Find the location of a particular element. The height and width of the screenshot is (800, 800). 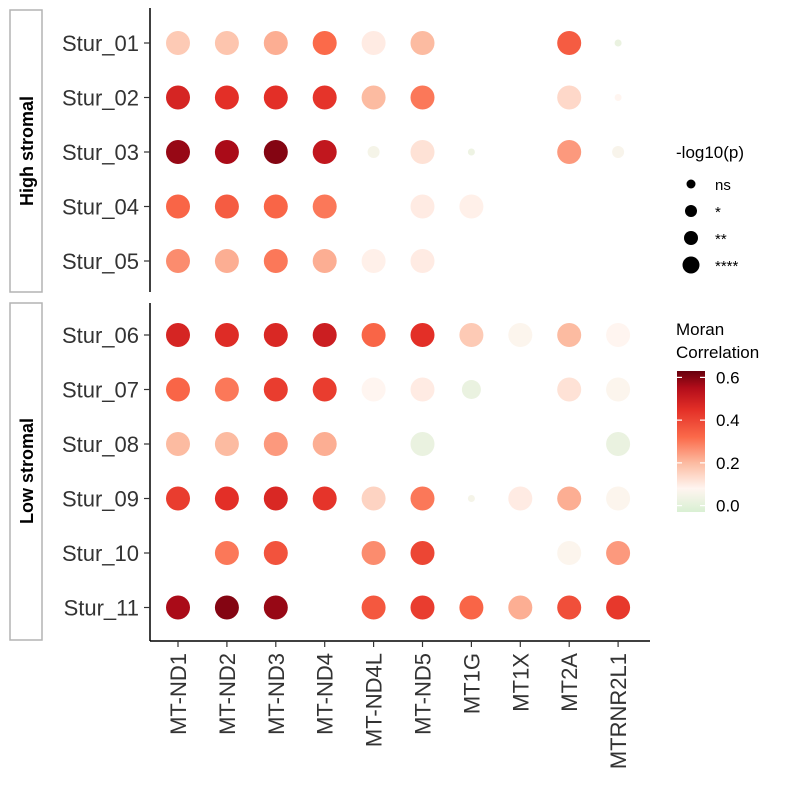

color-legend: Moran Correlation 0.0 0.2 0.4 0.6 is located at coordinates (717, 418).